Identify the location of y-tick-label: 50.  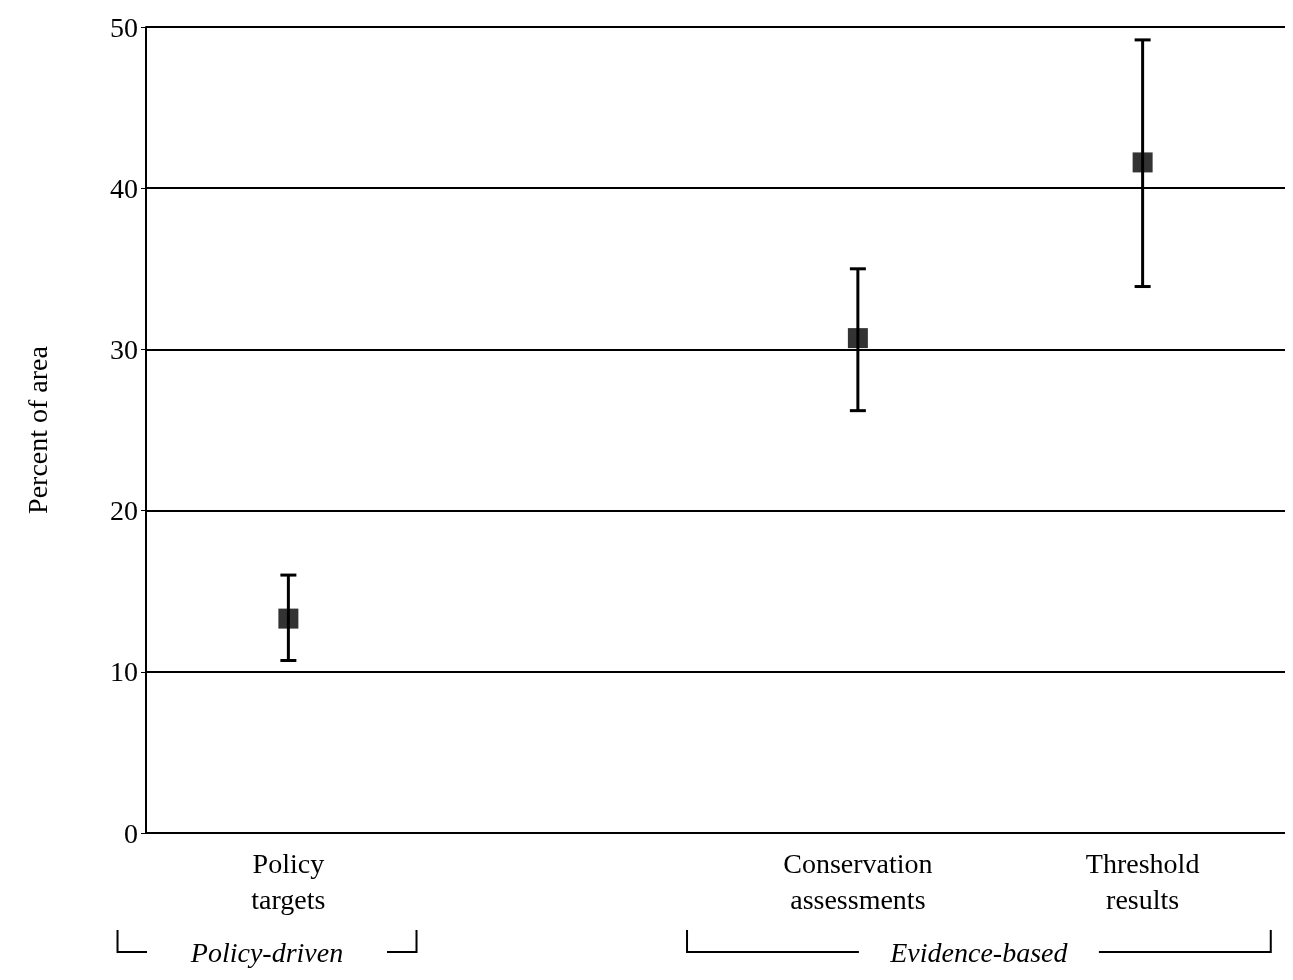
(124, 27).